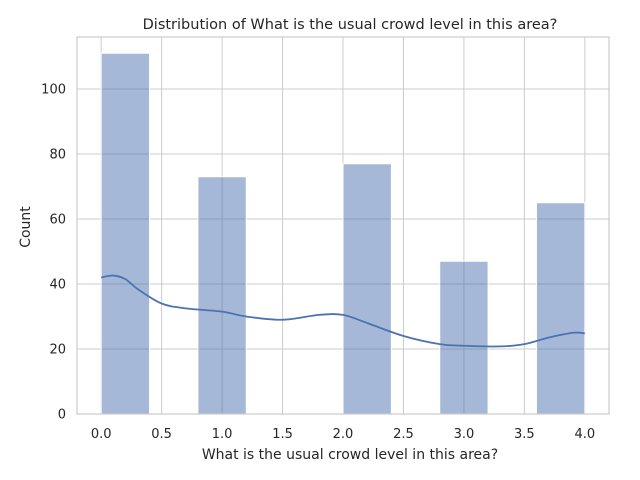 The height and width of the screenshot is (480, 640). What do you see at coordinates (53, 253) in the screenshot?
I see `y-tick-labels: 0 20 40 60 80 100` at bounding box center [53, 253].